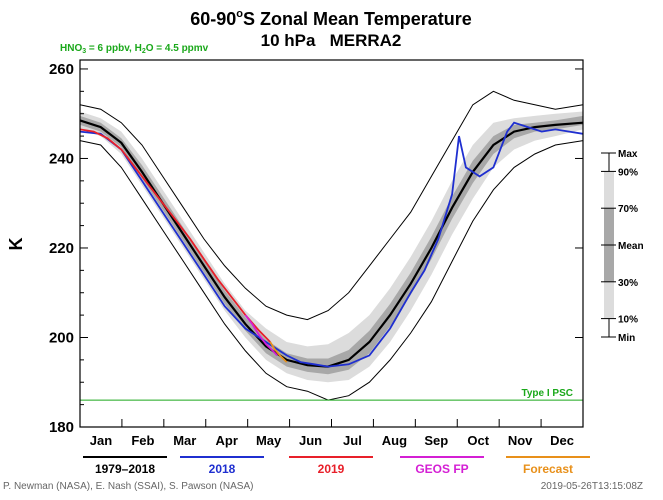  Describe the element at coordinates (227, 440) in the screenshot. I see `x-tick-label: Apr` at that location.